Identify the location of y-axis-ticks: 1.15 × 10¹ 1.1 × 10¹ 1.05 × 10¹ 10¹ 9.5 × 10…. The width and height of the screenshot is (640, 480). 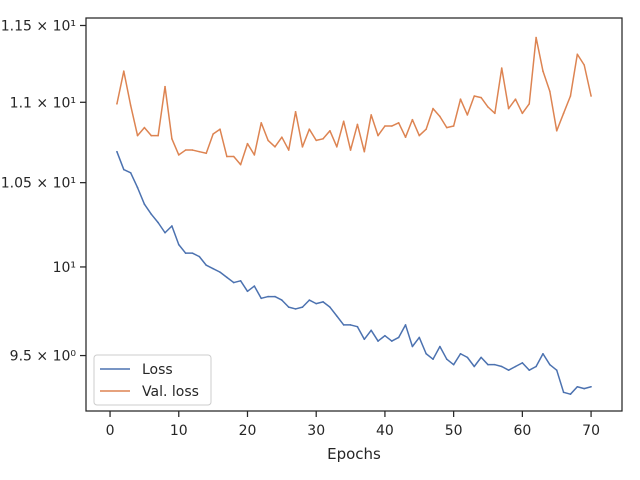
(43, 191).